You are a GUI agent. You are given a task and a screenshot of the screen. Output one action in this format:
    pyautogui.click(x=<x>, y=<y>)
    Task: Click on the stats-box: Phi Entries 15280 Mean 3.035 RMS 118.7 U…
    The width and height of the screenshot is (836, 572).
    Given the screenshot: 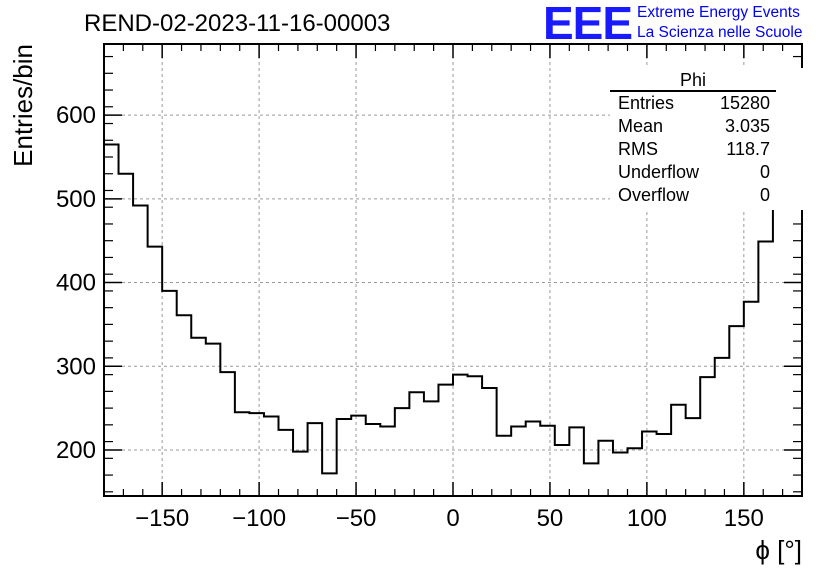 What is the action you would take?
    pyautogui.click(x=708, y=139)
    